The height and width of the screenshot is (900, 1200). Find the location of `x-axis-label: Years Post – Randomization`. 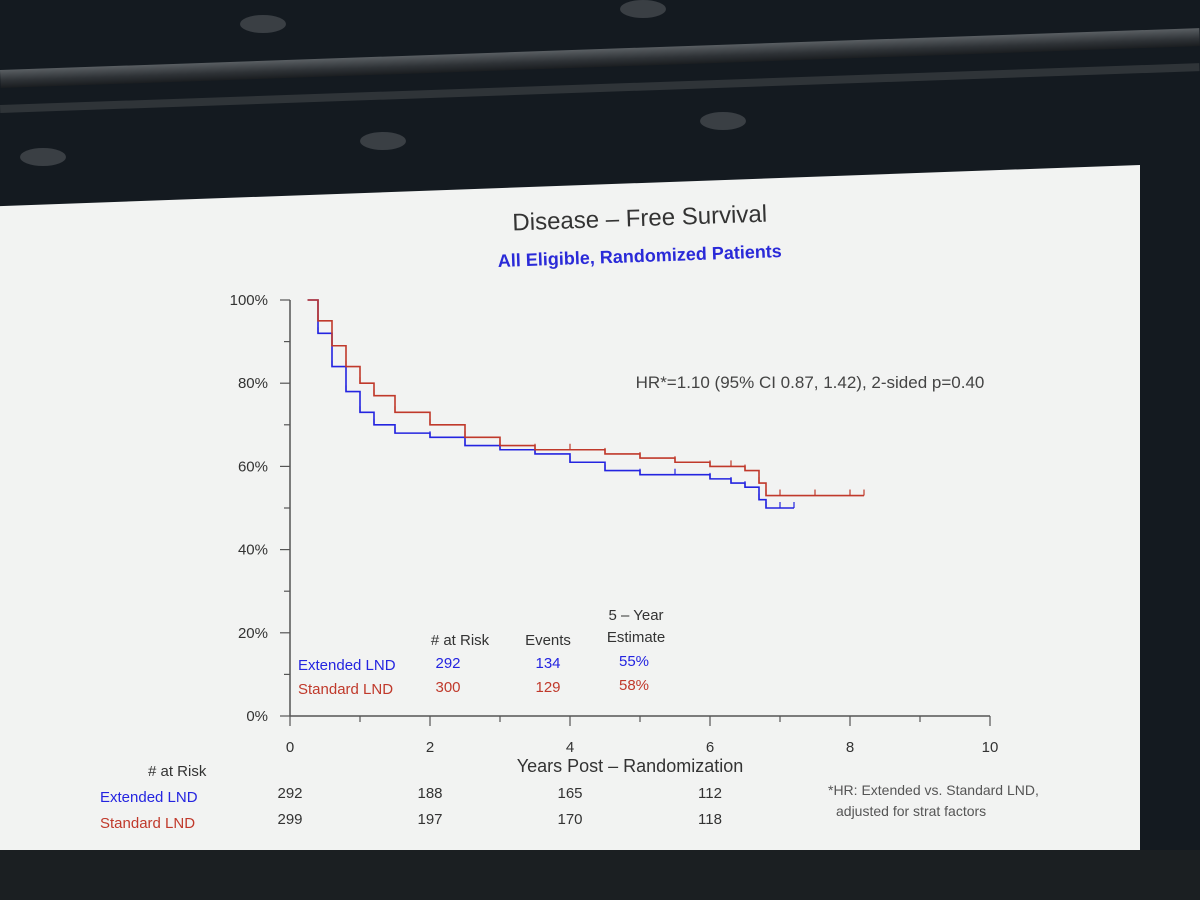

x-axis-label: Years Post – Randomization is located at coordinates (630, 766).